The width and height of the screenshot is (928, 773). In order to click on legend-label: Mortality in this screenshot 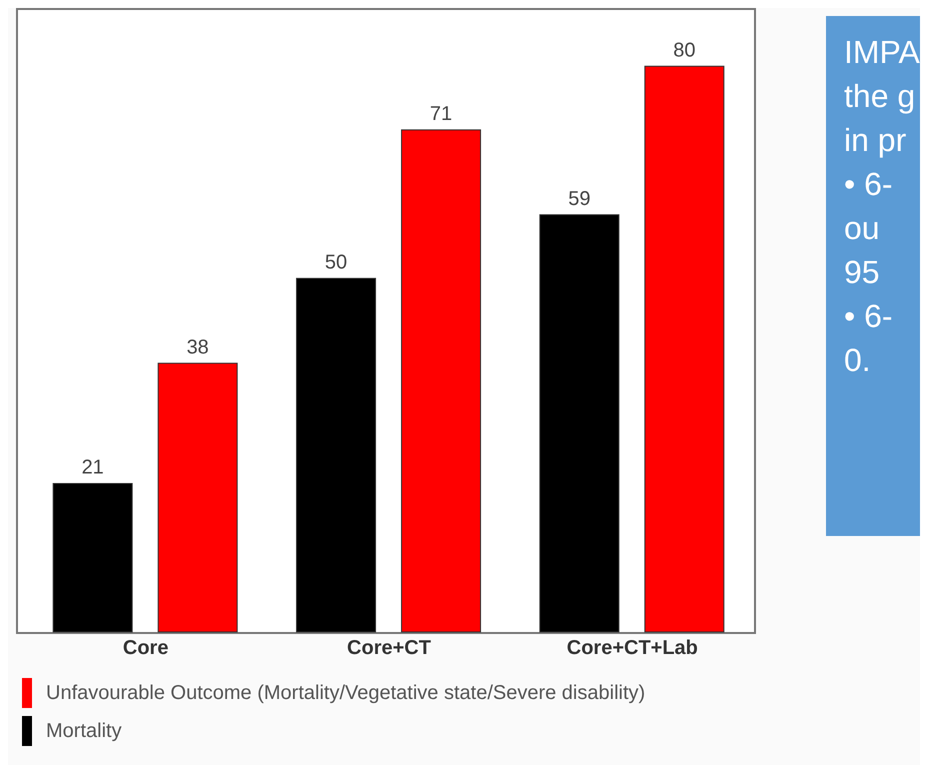, I will do `click(84, 731)`.